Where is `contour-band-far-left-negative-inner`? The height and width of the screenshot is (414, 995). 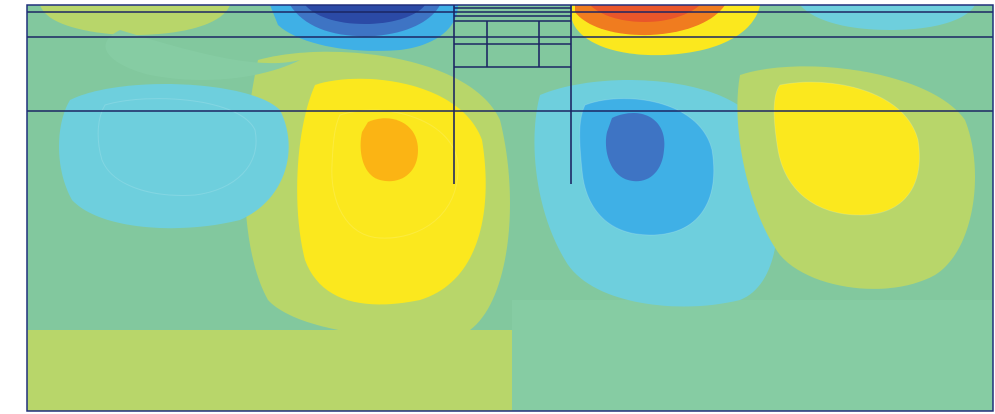 contour-band-far-left-negative-inner is located at coordinates (177, 147).